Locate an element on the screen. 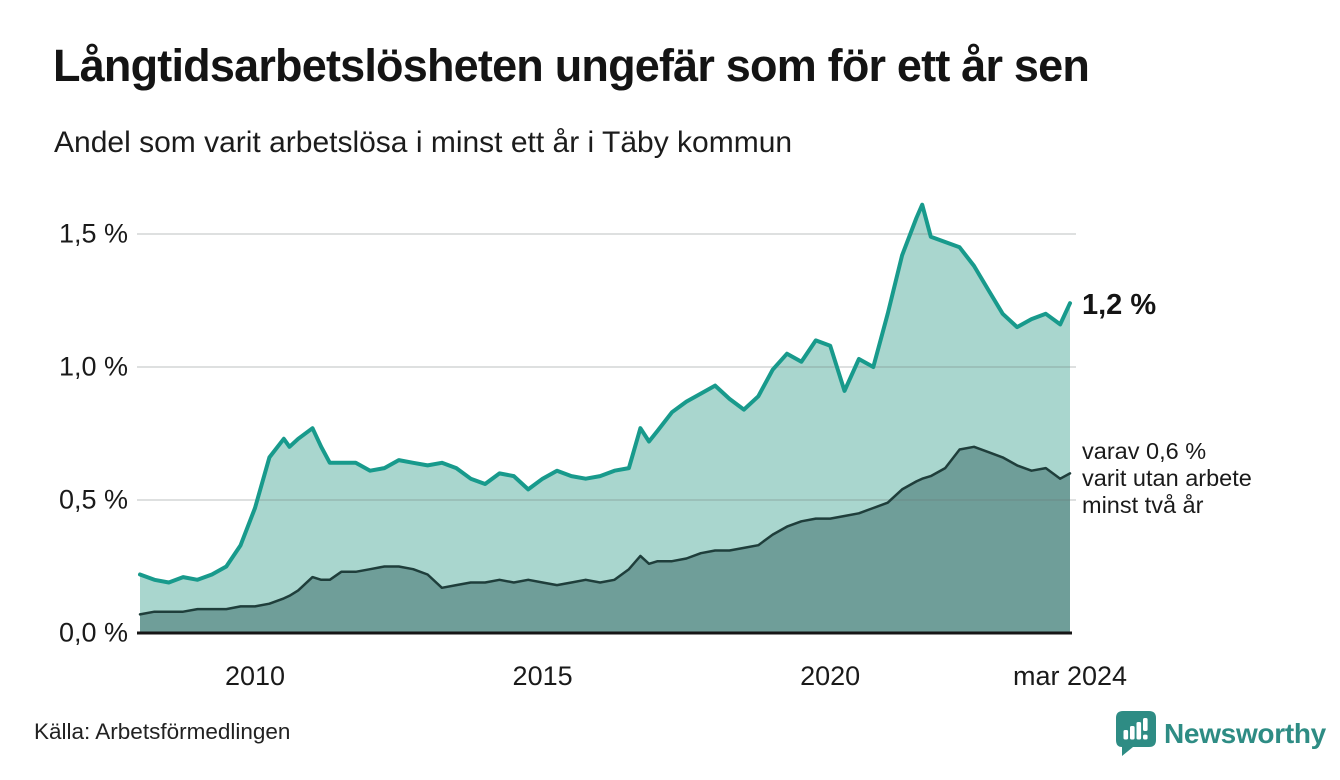  x-tick-label: 2015 is located at coordinates (542, 676).